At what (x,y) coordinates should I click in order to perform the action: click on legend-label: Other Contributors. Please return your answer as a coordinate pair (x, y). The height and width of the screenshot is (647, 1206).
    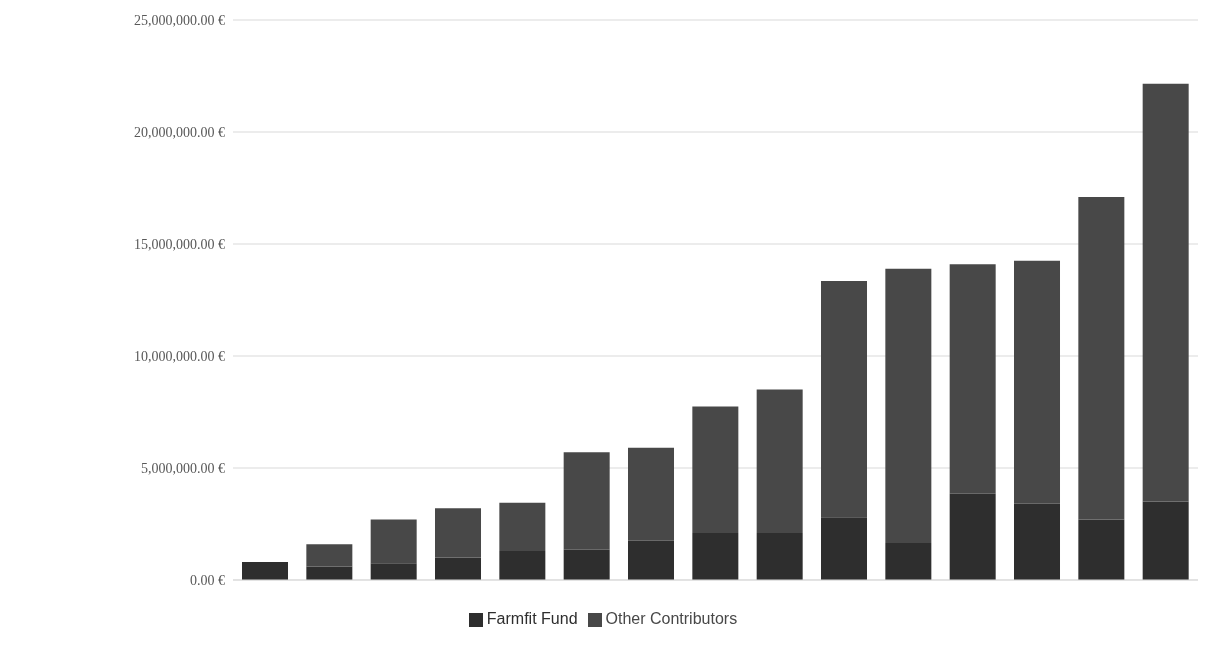
    Looking at the image, I should click on (671, 618).